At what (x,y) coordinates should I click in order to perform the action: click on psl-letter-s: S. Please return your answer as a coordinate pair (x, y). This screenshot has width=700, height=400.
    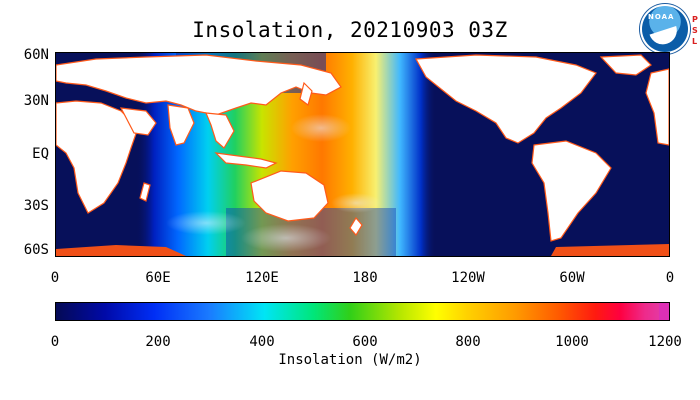
    Looking at the image, I should click on (695, 30).